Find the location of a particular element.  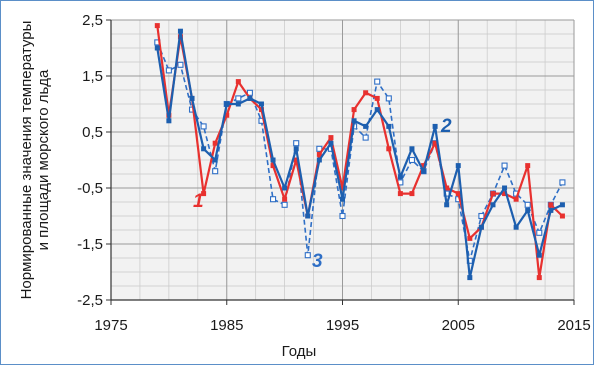

x-tick-label: 2015 is located at coordinates (573, 325).